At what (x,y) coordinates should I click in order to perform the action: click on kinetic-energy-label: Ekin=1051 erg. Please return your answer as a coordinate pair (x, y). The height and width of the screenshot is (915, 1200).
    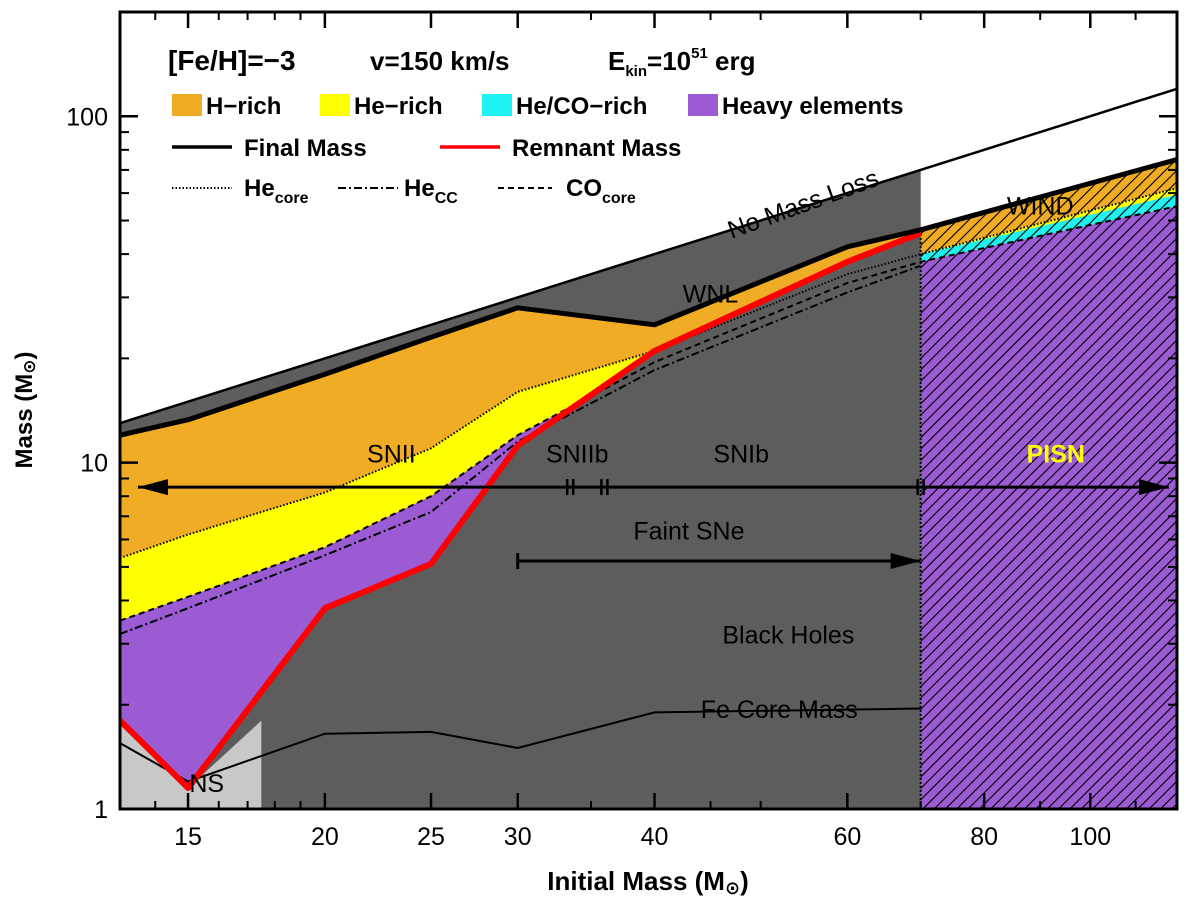
    Looking at the image, I should click on (682, 62).